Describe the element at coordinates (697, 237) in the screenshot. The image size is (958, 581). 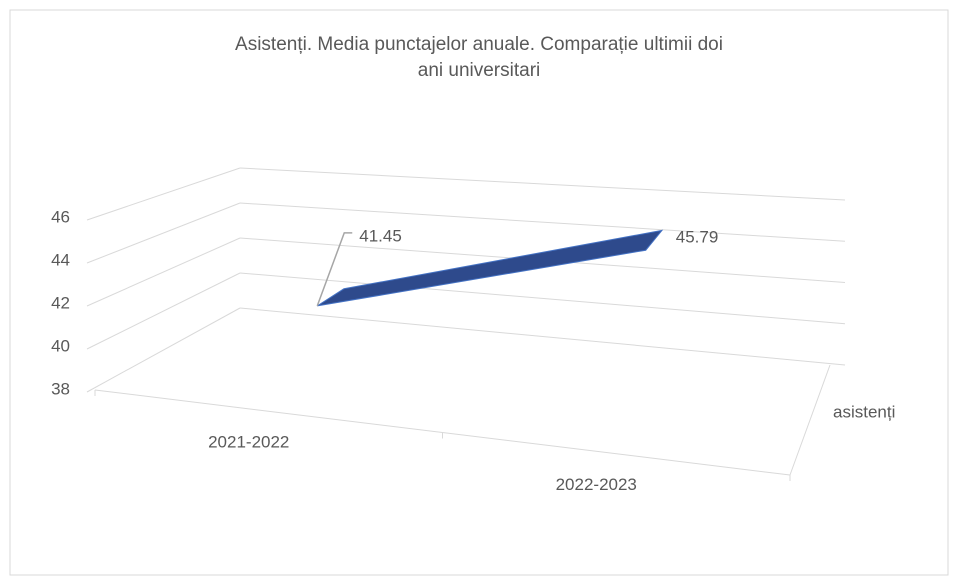
I see `data-label: 45.79` at that location.